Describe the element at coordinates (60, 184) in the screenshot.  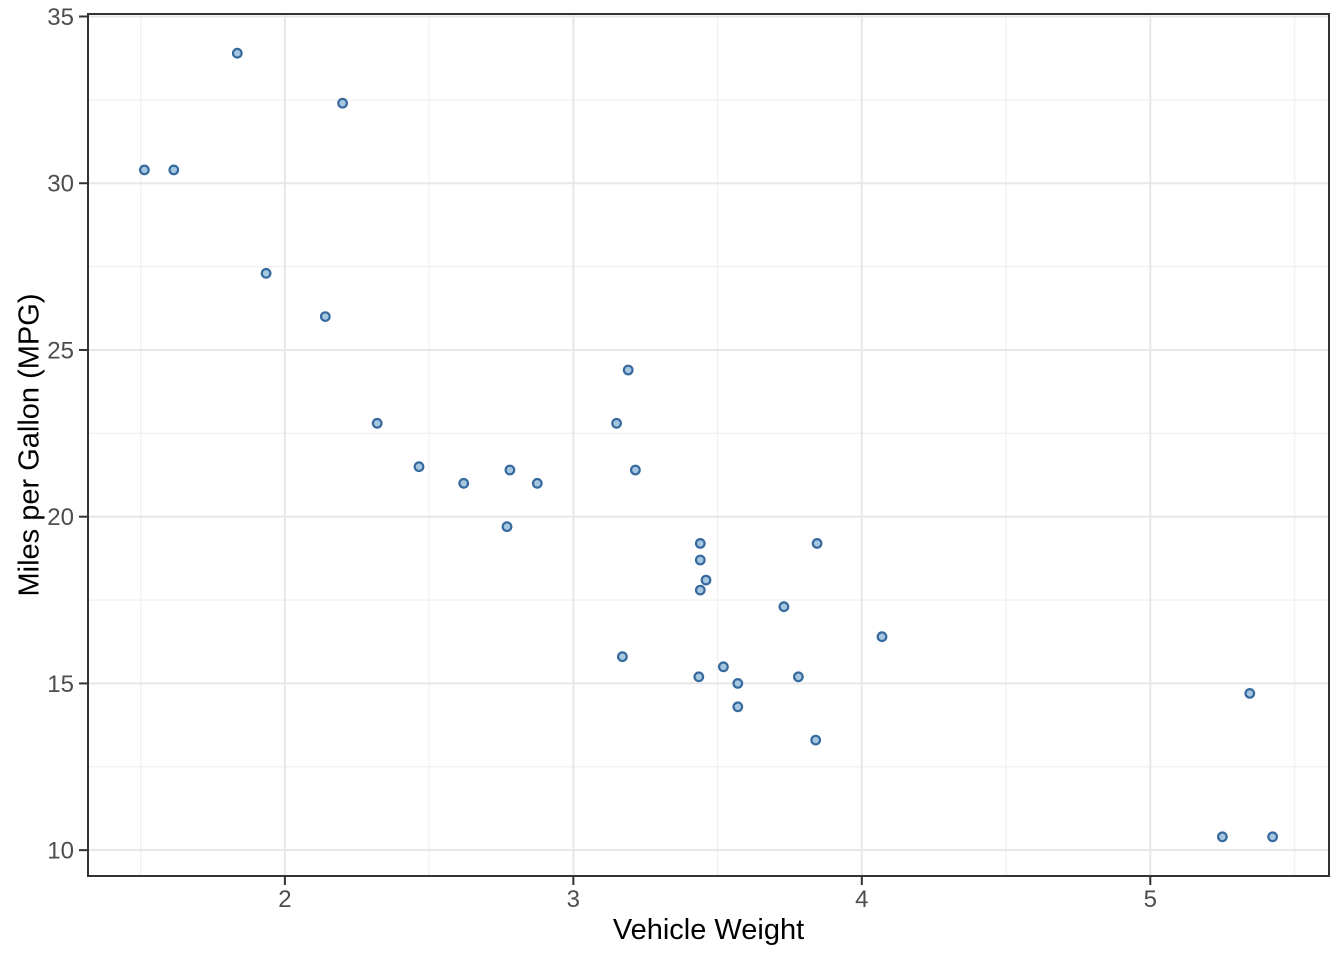
I see `y-tick-label: 30` at that location.